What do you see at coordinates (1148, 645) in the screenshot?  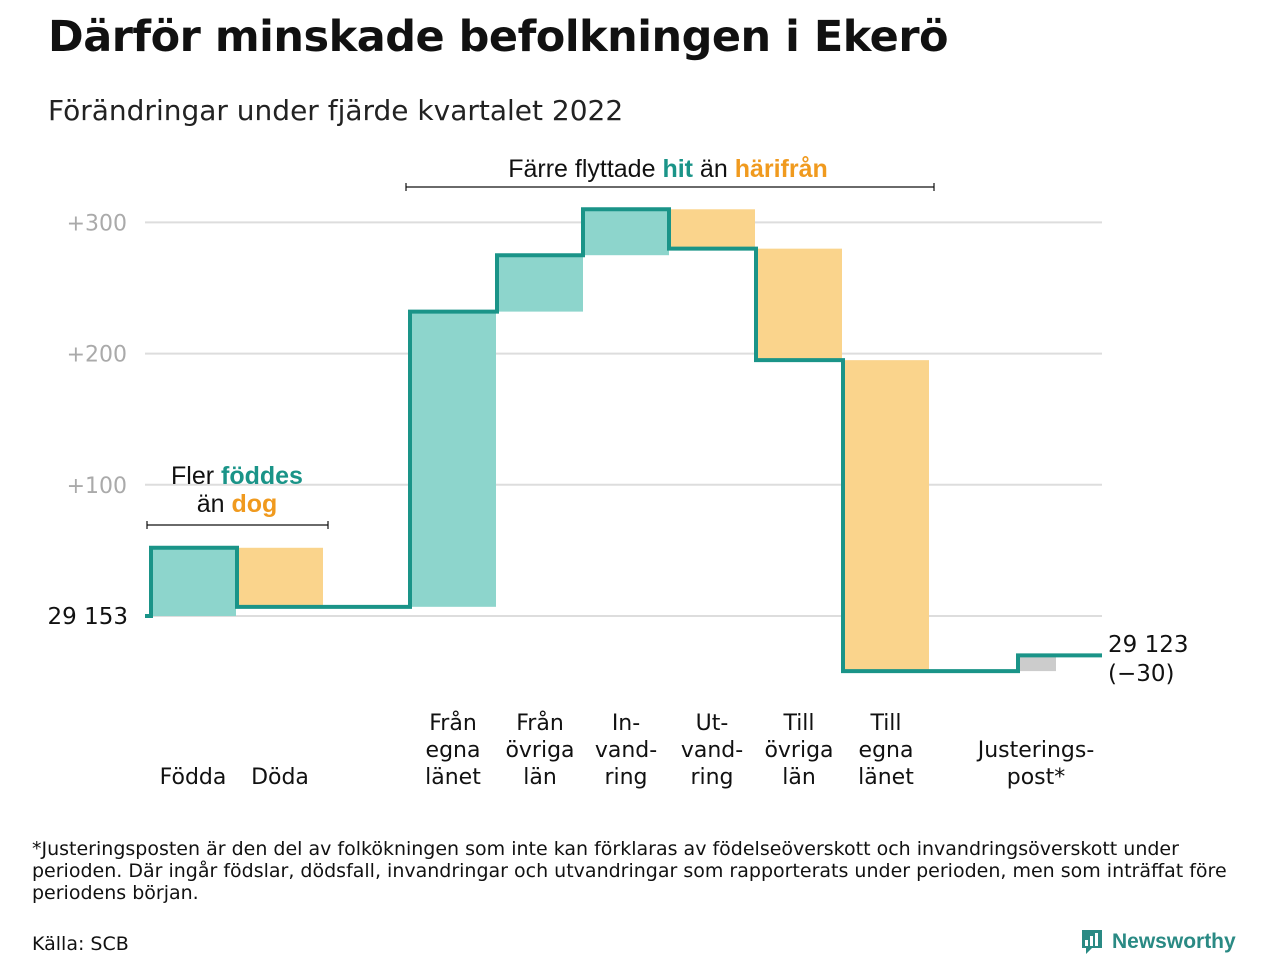 I see `end-value-label: 29 123` at bounding box center [1148, 645].